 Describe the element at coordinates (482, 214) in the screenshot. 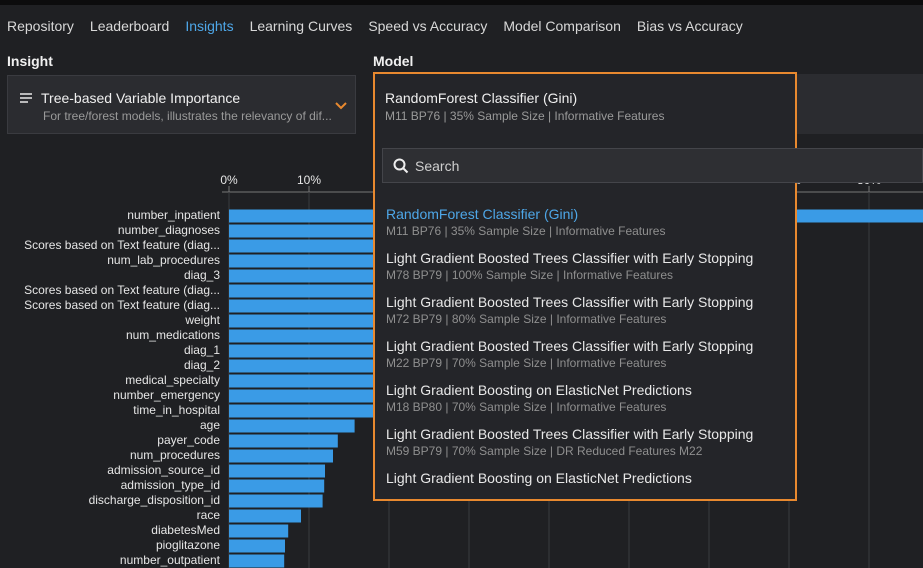

I see `option-name: RandomForest Classifier (Gini)` at that location.